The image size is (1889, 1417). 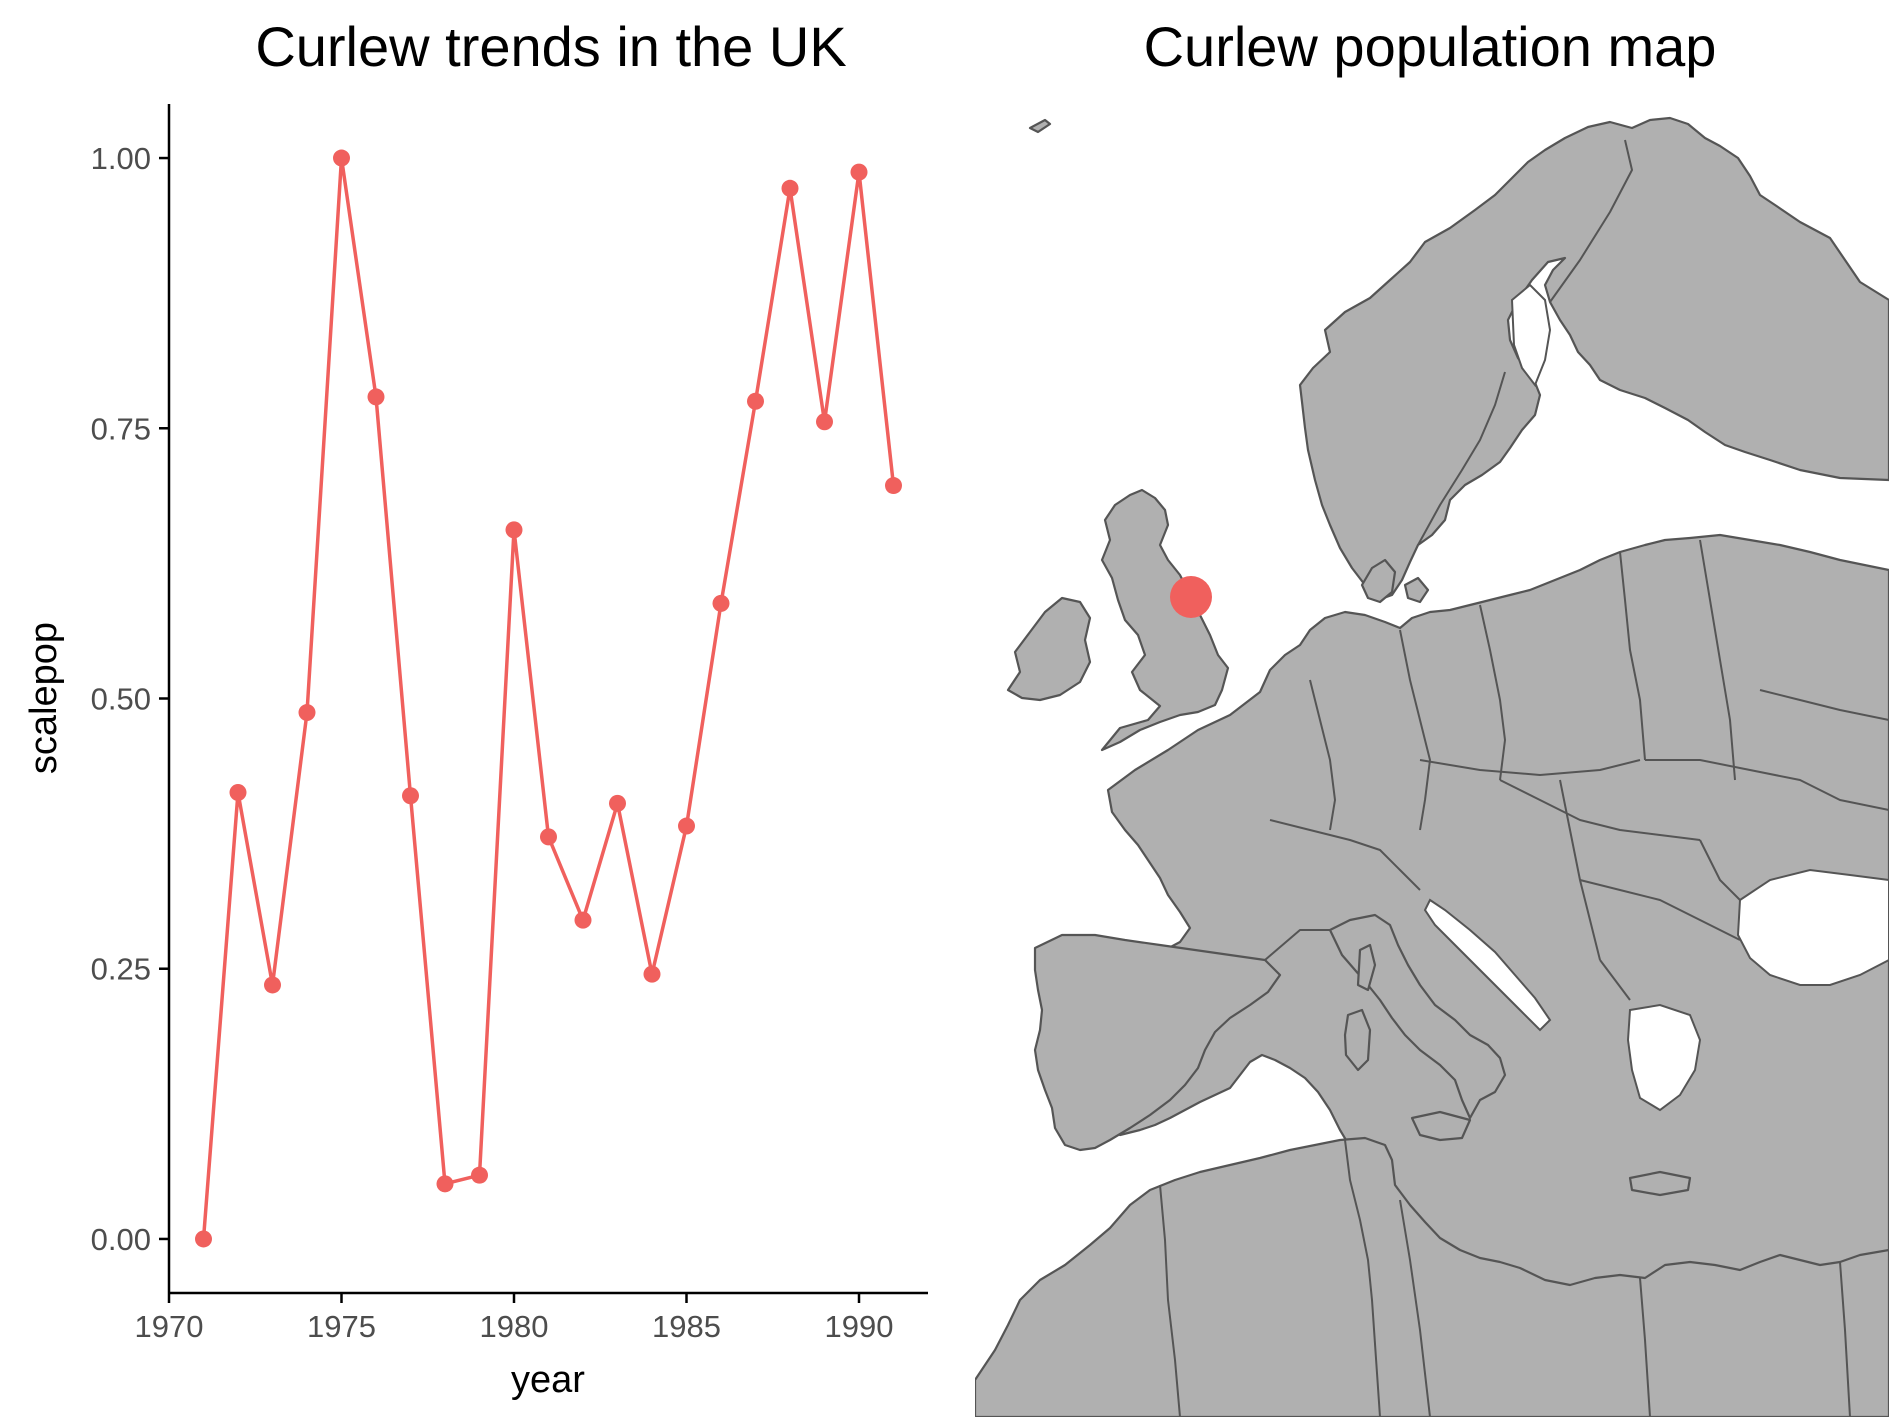 I want to click on x-ticks: 1970 1975 1980 1985 1990, so click(x=514, y=1318).